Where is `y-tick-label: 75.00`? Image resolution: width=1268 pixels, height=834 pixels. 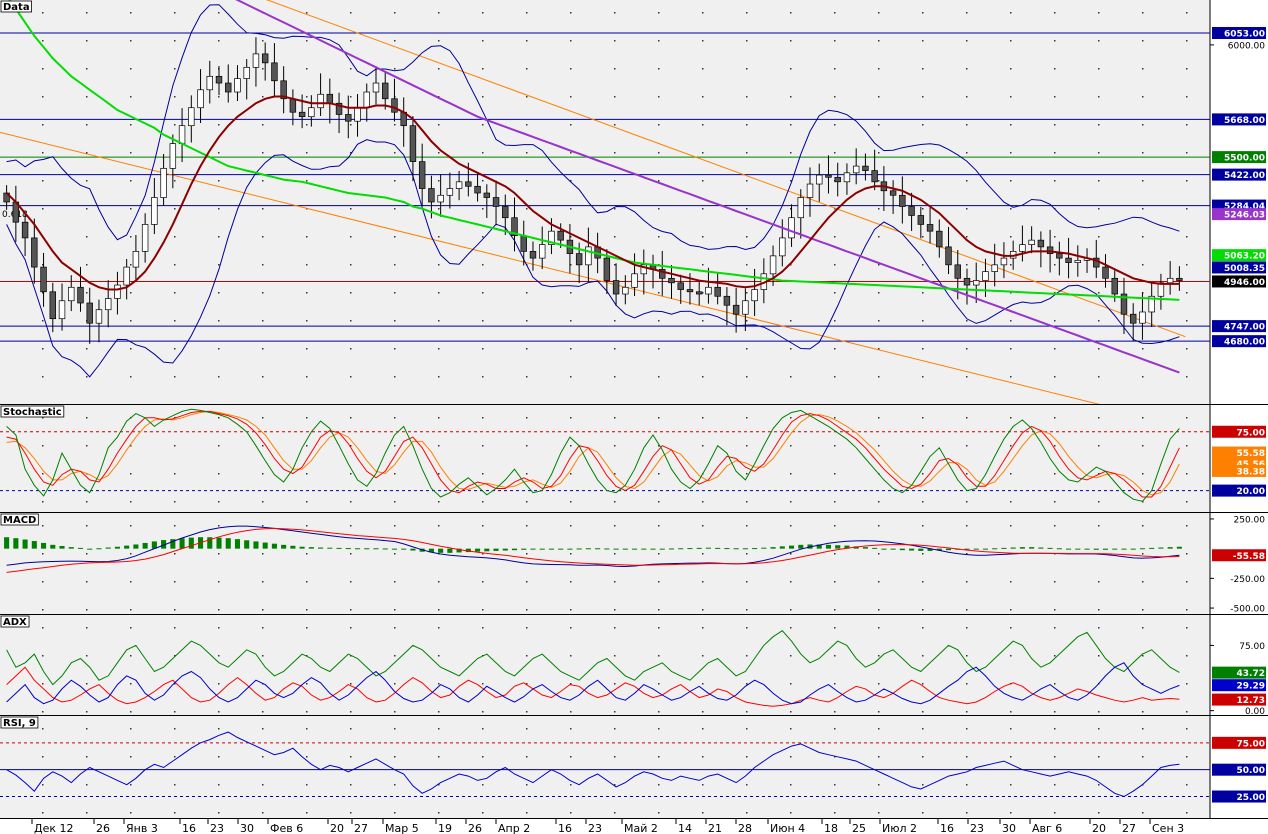 y-tick-label: 75.00 is located at coordinates (1252, 647).